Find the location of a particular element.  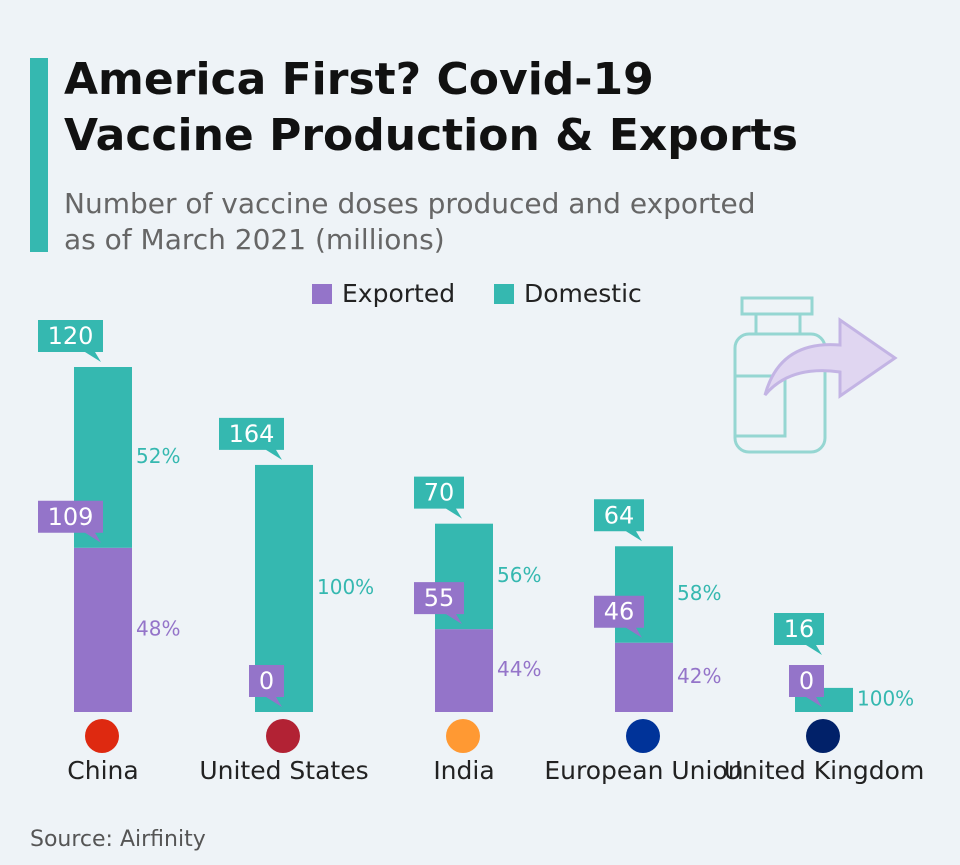

share-label: 44% is located at coordinates (519, 669).